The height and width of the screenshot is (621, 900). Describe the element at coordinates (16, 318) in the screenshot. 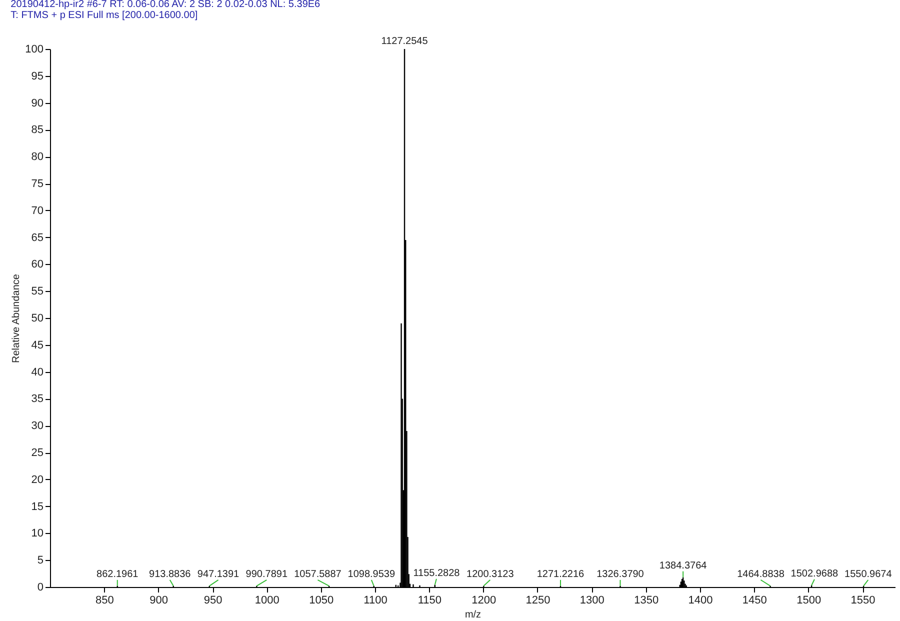

I see `y-axis-title: Relative Abundance` at that location.